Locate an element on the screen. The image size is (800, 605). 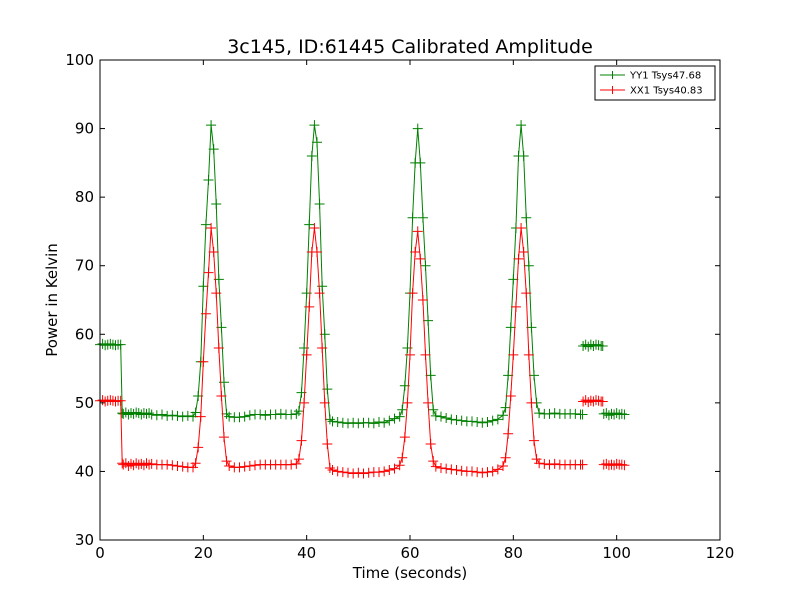
x-tick-label: 20 is located at coordinates (203, 553).